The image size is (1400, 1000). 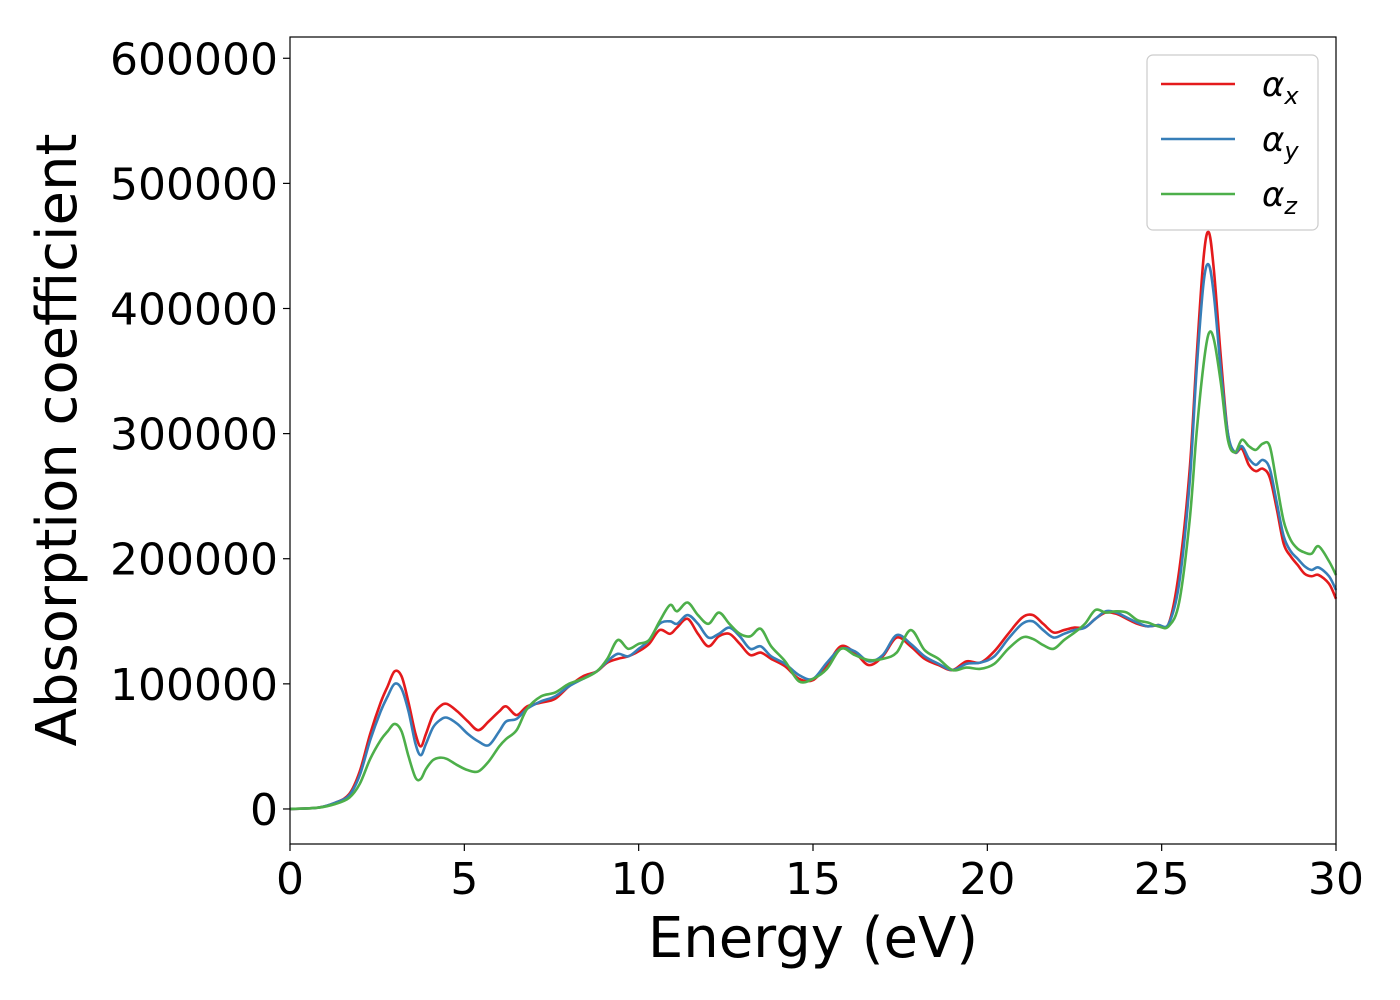 I want to click on y-axis: 0 100000 200000 300000 400000 500000 600000, so click(x=200, y=435).